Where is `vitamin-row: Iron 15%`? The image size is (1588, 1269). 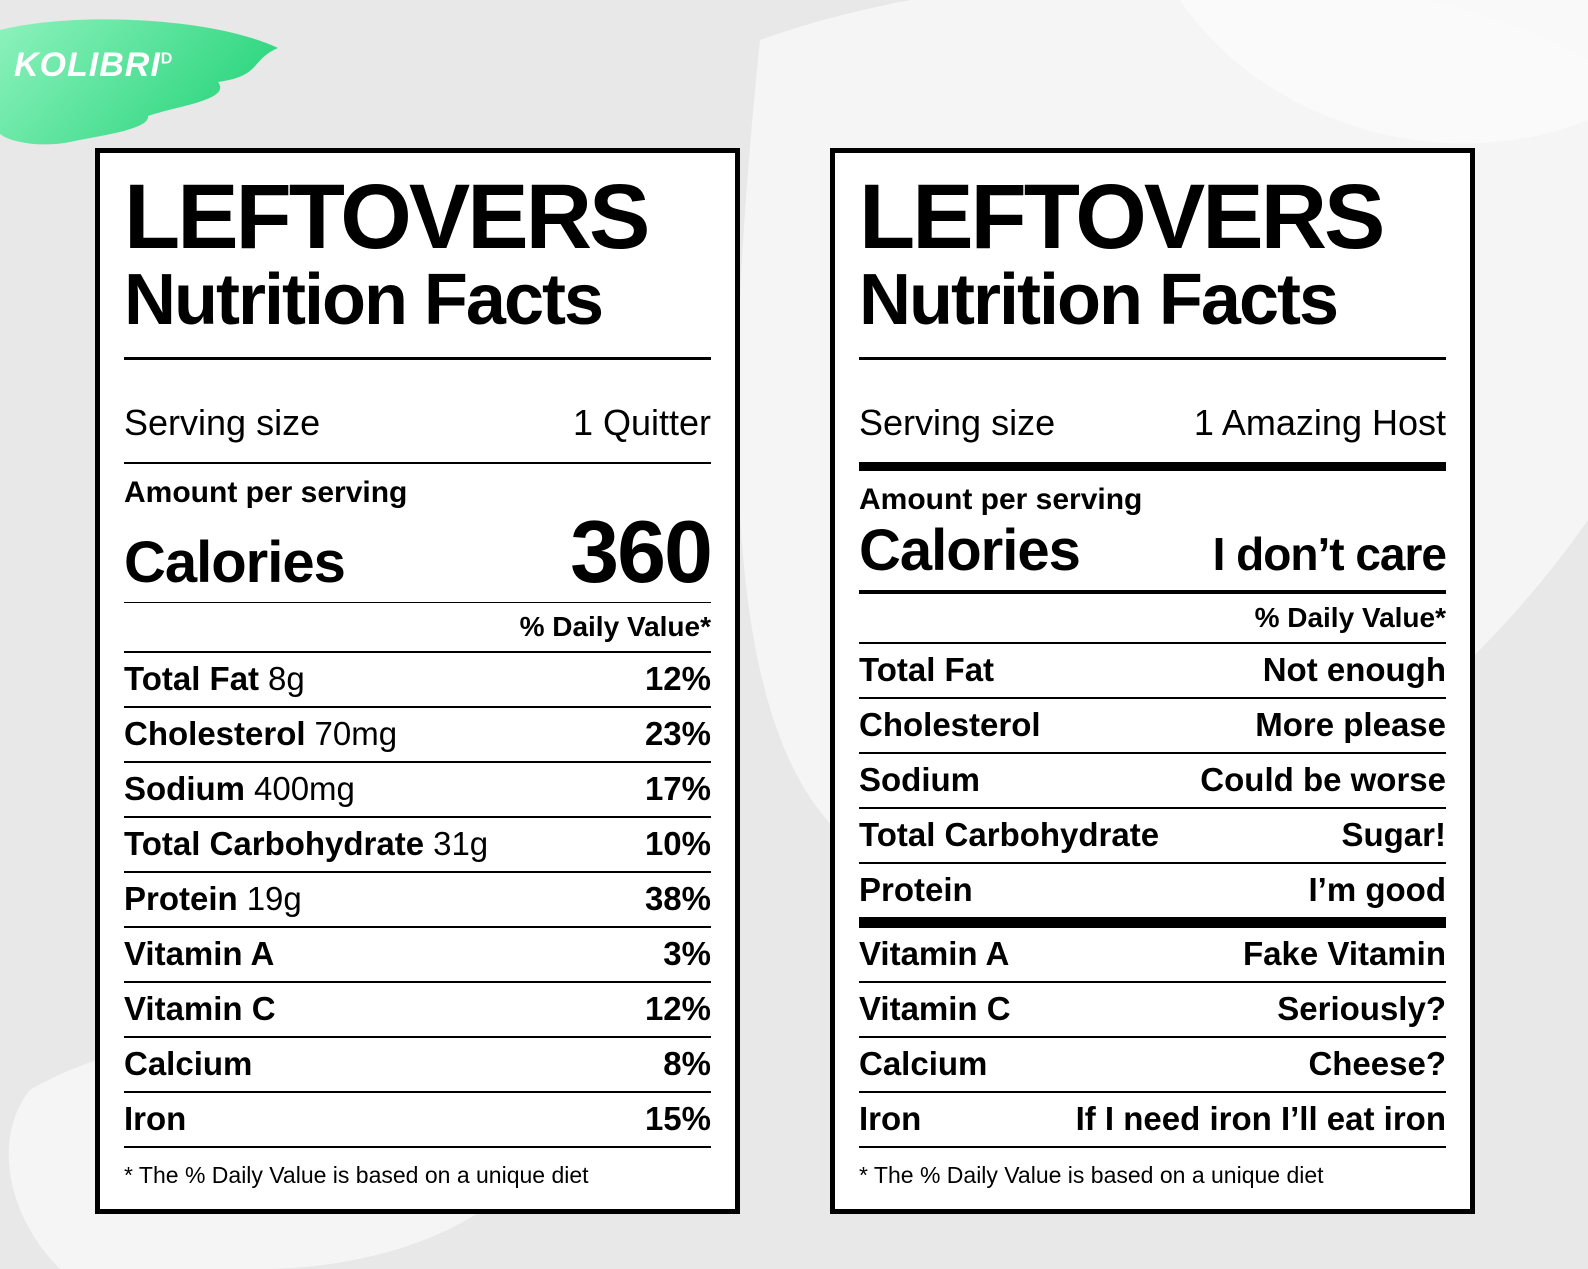
vitamin-row: Iron 15% is located at coordinates (417, 1120).